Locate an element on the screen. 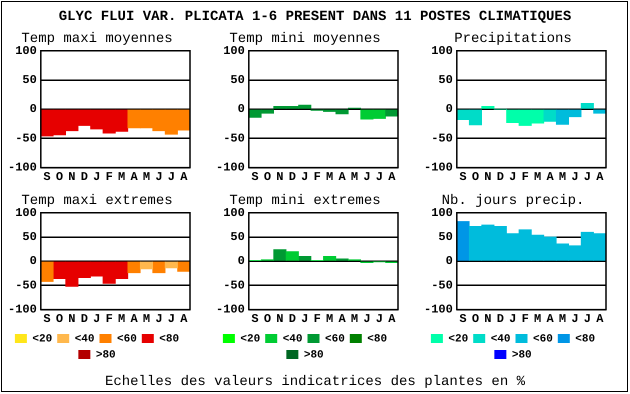 The width and height of the screenshot is (630, 394). text: Echelles des valeurs indicatrices des plantes en % is located at coordinates (315, 382).